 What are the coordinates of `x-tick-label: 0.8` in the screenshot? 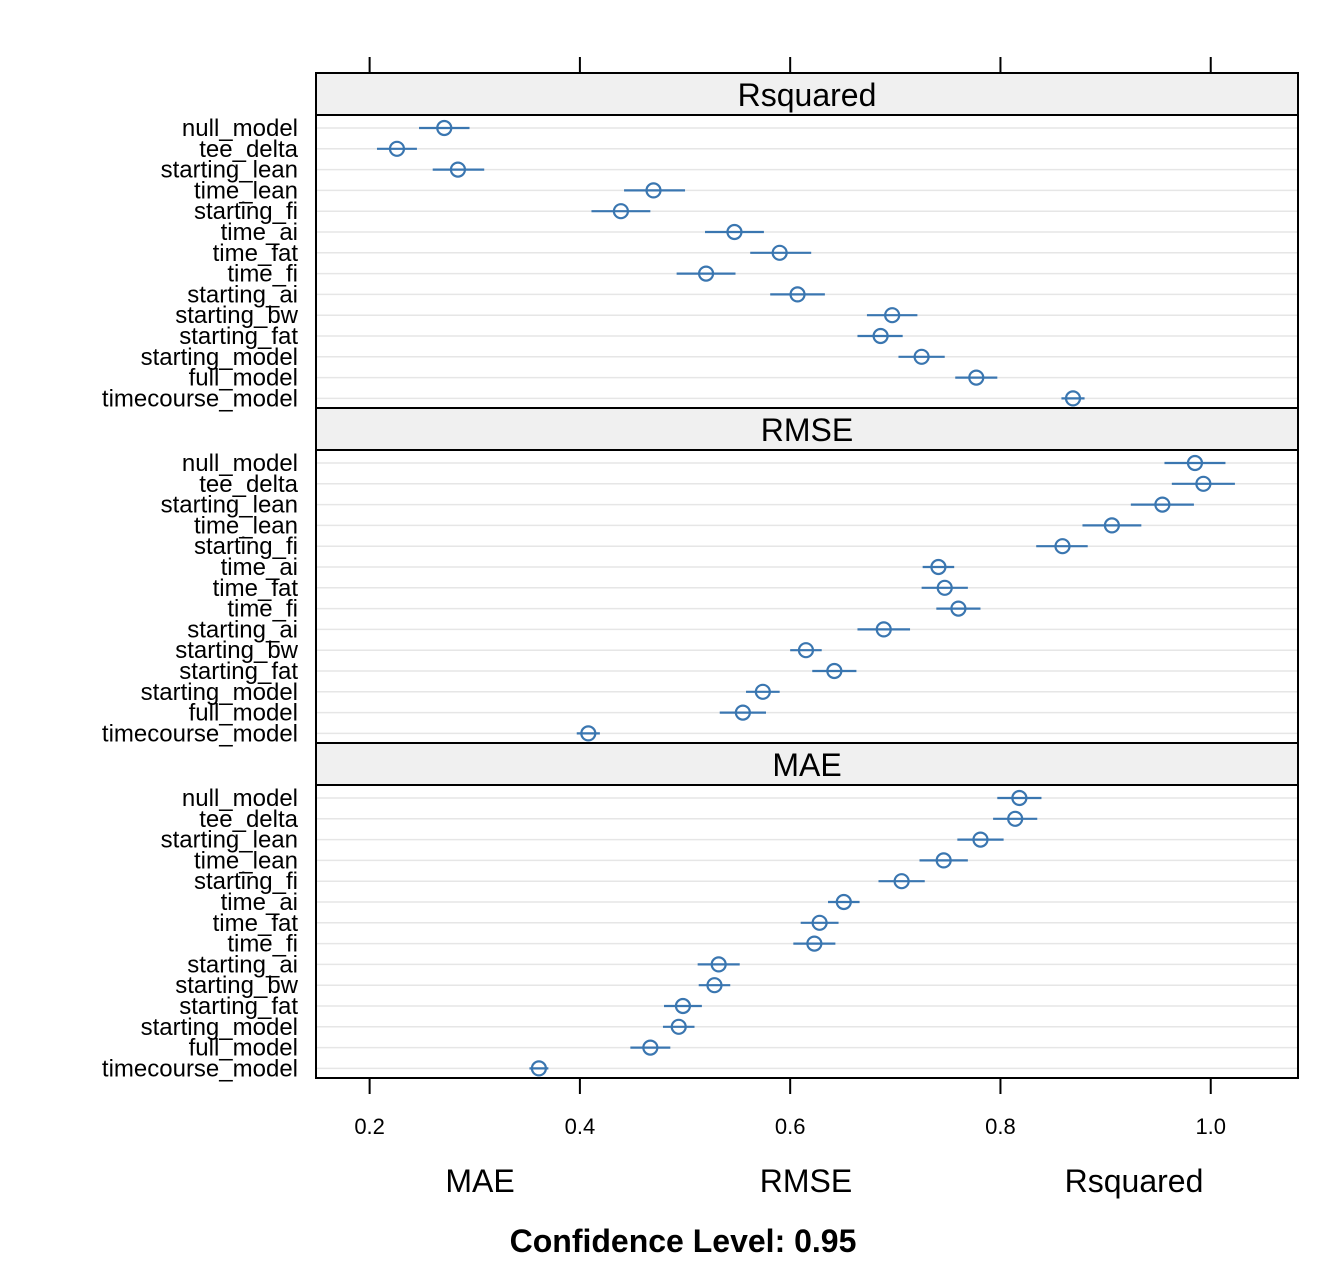 It's located at (1000, 1126).